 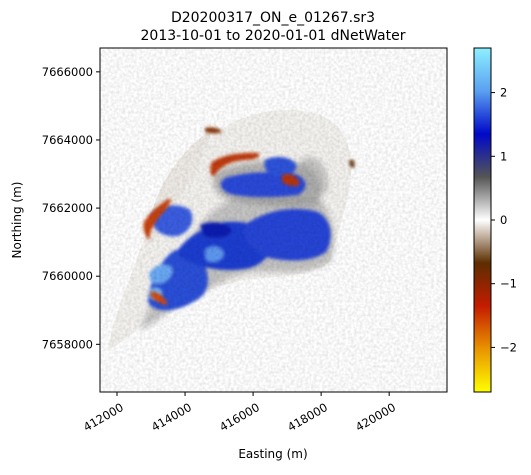 I want to click on chart-title: D20200317_ON_e_01267.sr3, so click(x=273, y=18).